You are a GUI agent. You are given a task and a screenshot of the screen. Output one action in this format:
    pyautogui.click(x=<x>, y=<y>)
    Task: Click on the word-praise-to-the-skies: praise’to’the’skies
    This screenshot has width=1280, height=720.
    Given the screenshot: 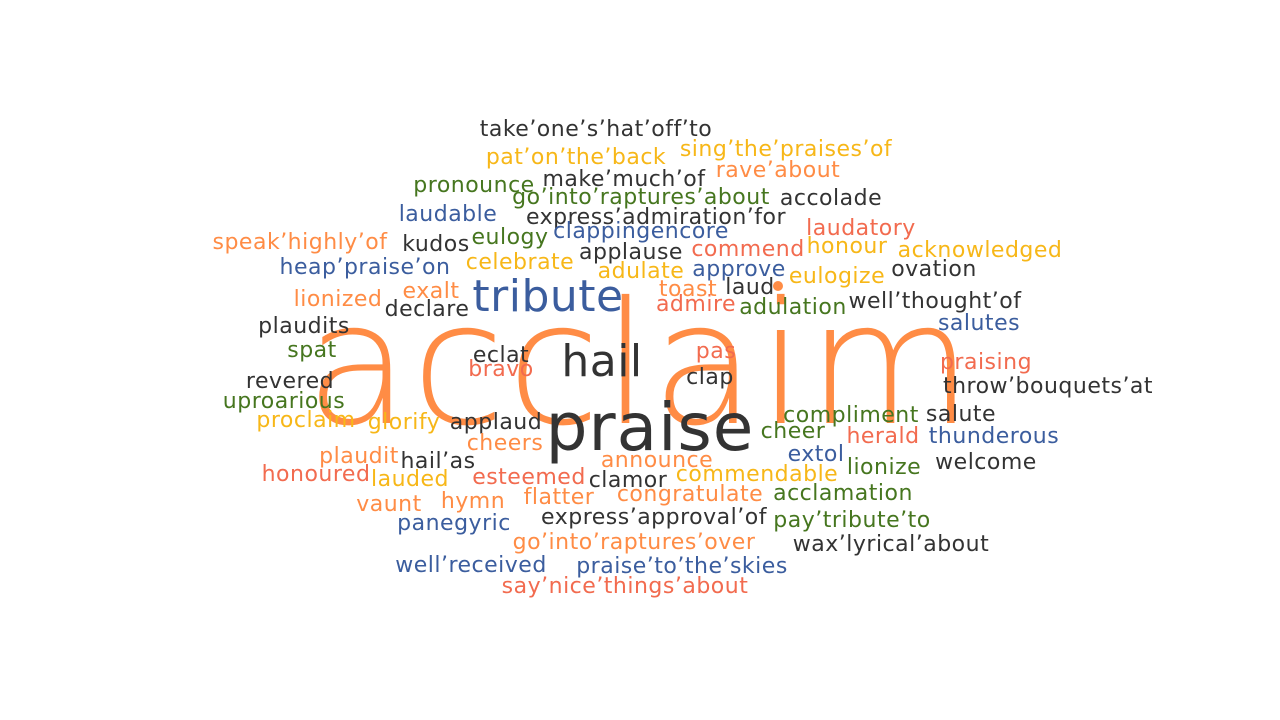 What is the action you would take?
    pyautogui.click(x=682, y=566)
    